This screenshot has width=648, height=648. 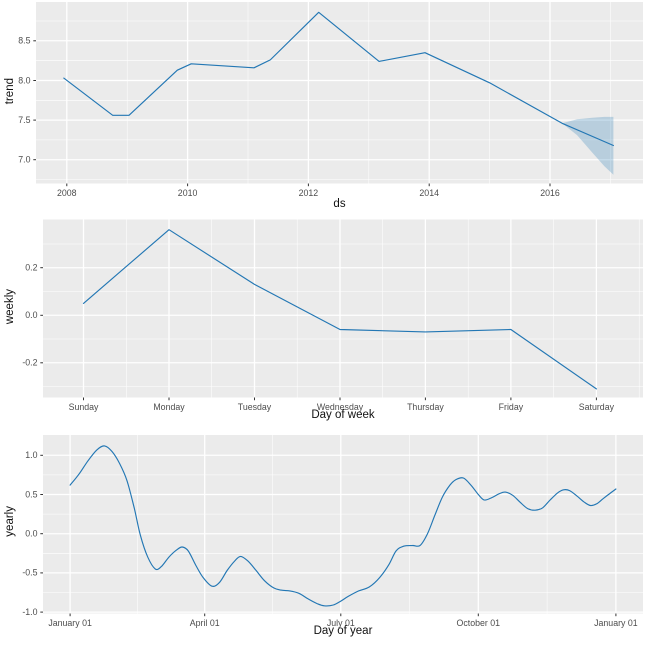 What do you see at coordinates (29, 573) in the screenshot?
I see `yearly-y-tick-label: -0.5` at bounding box center [29, 573].